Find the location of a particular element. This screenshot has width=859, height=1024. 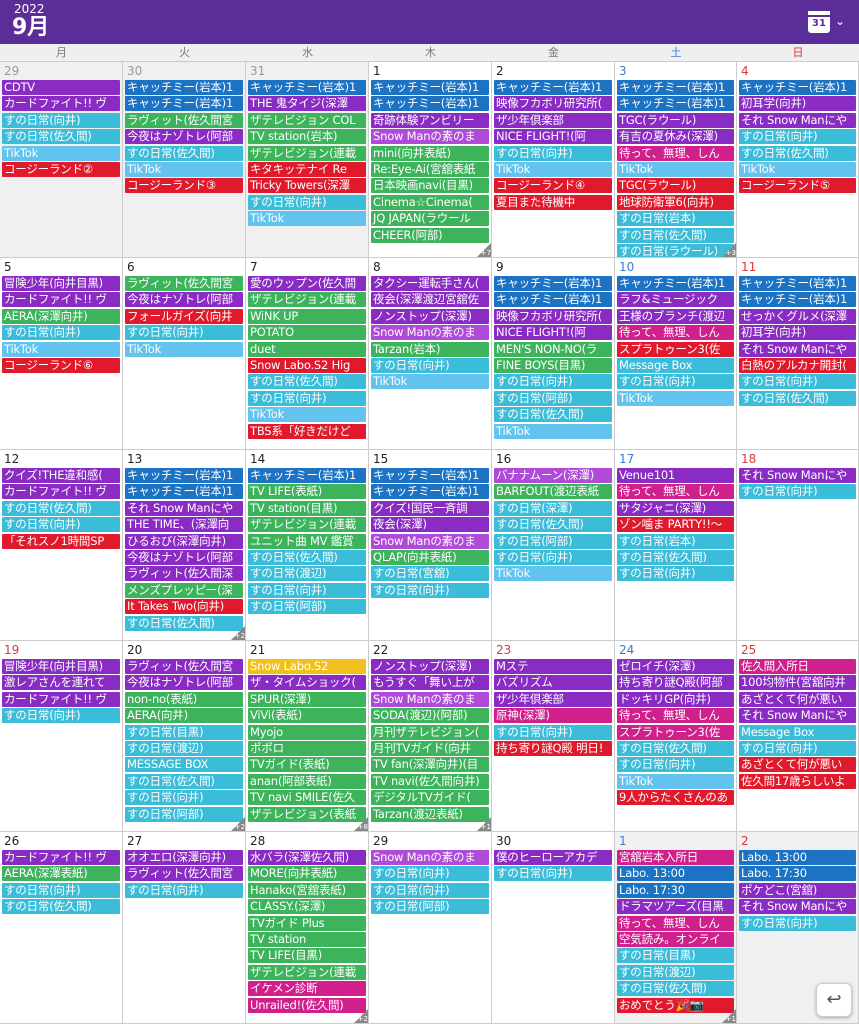

event-item: カードファイト!! ヴ is located at coordinates (61, 104).